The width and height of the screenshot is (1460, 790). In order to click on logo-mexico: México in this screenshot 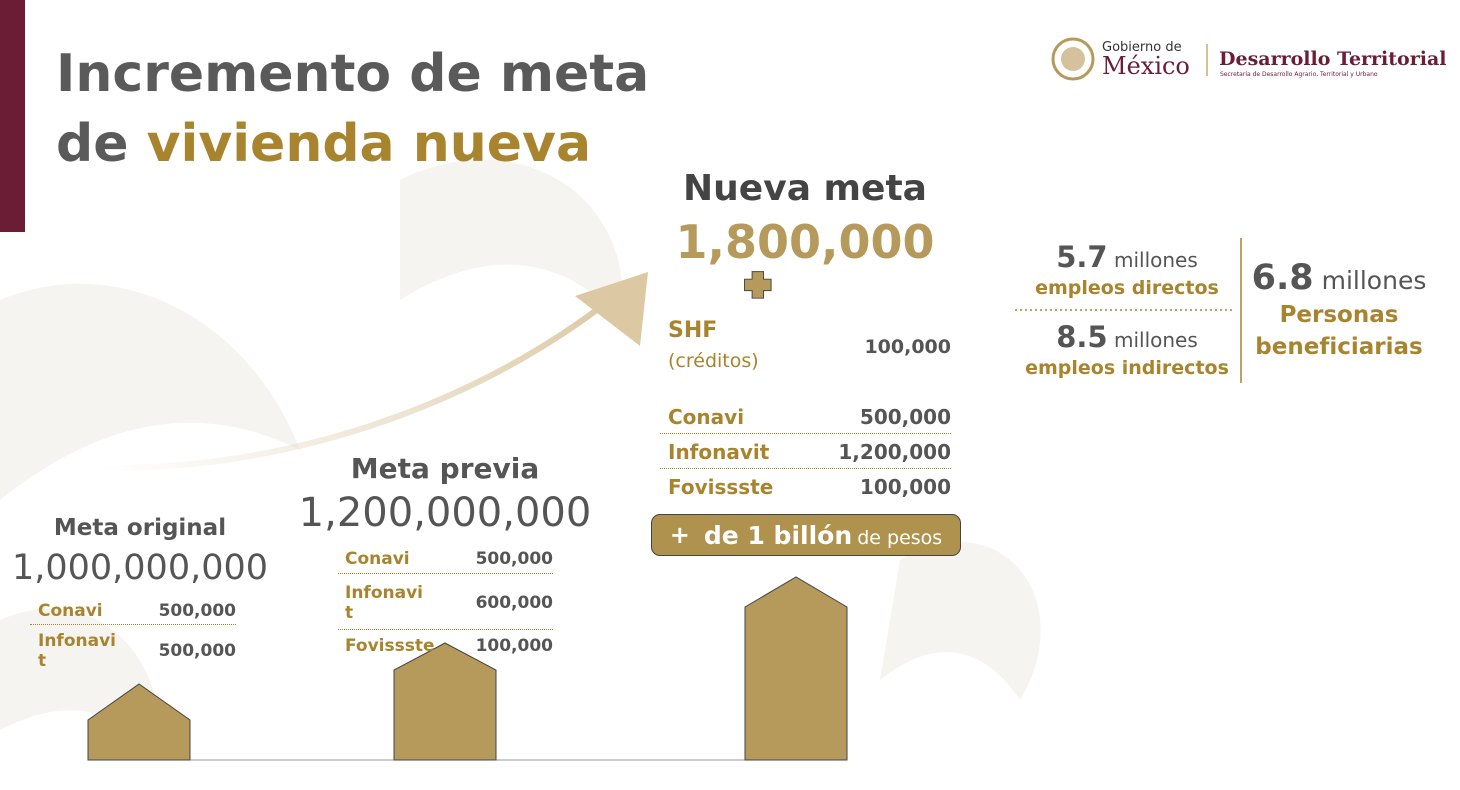, I will do `click(1146, 66)`.